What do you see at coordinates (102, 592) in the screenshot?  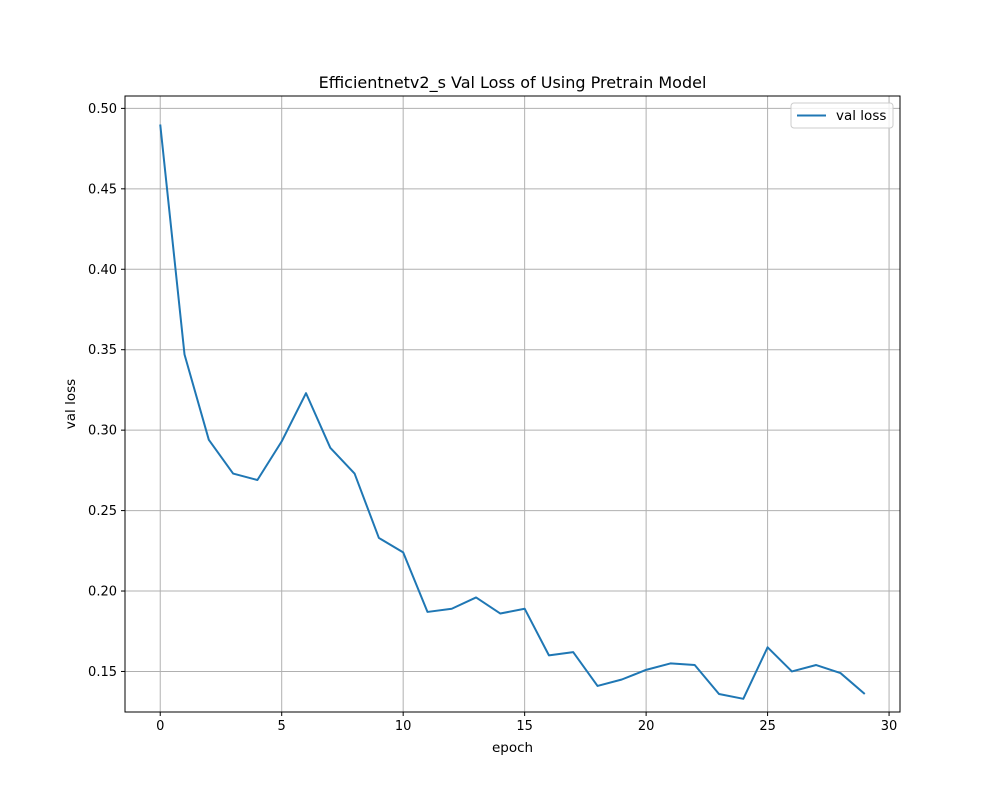 I see `y-tick-label: 0.20` at bounding box center [102, 592].